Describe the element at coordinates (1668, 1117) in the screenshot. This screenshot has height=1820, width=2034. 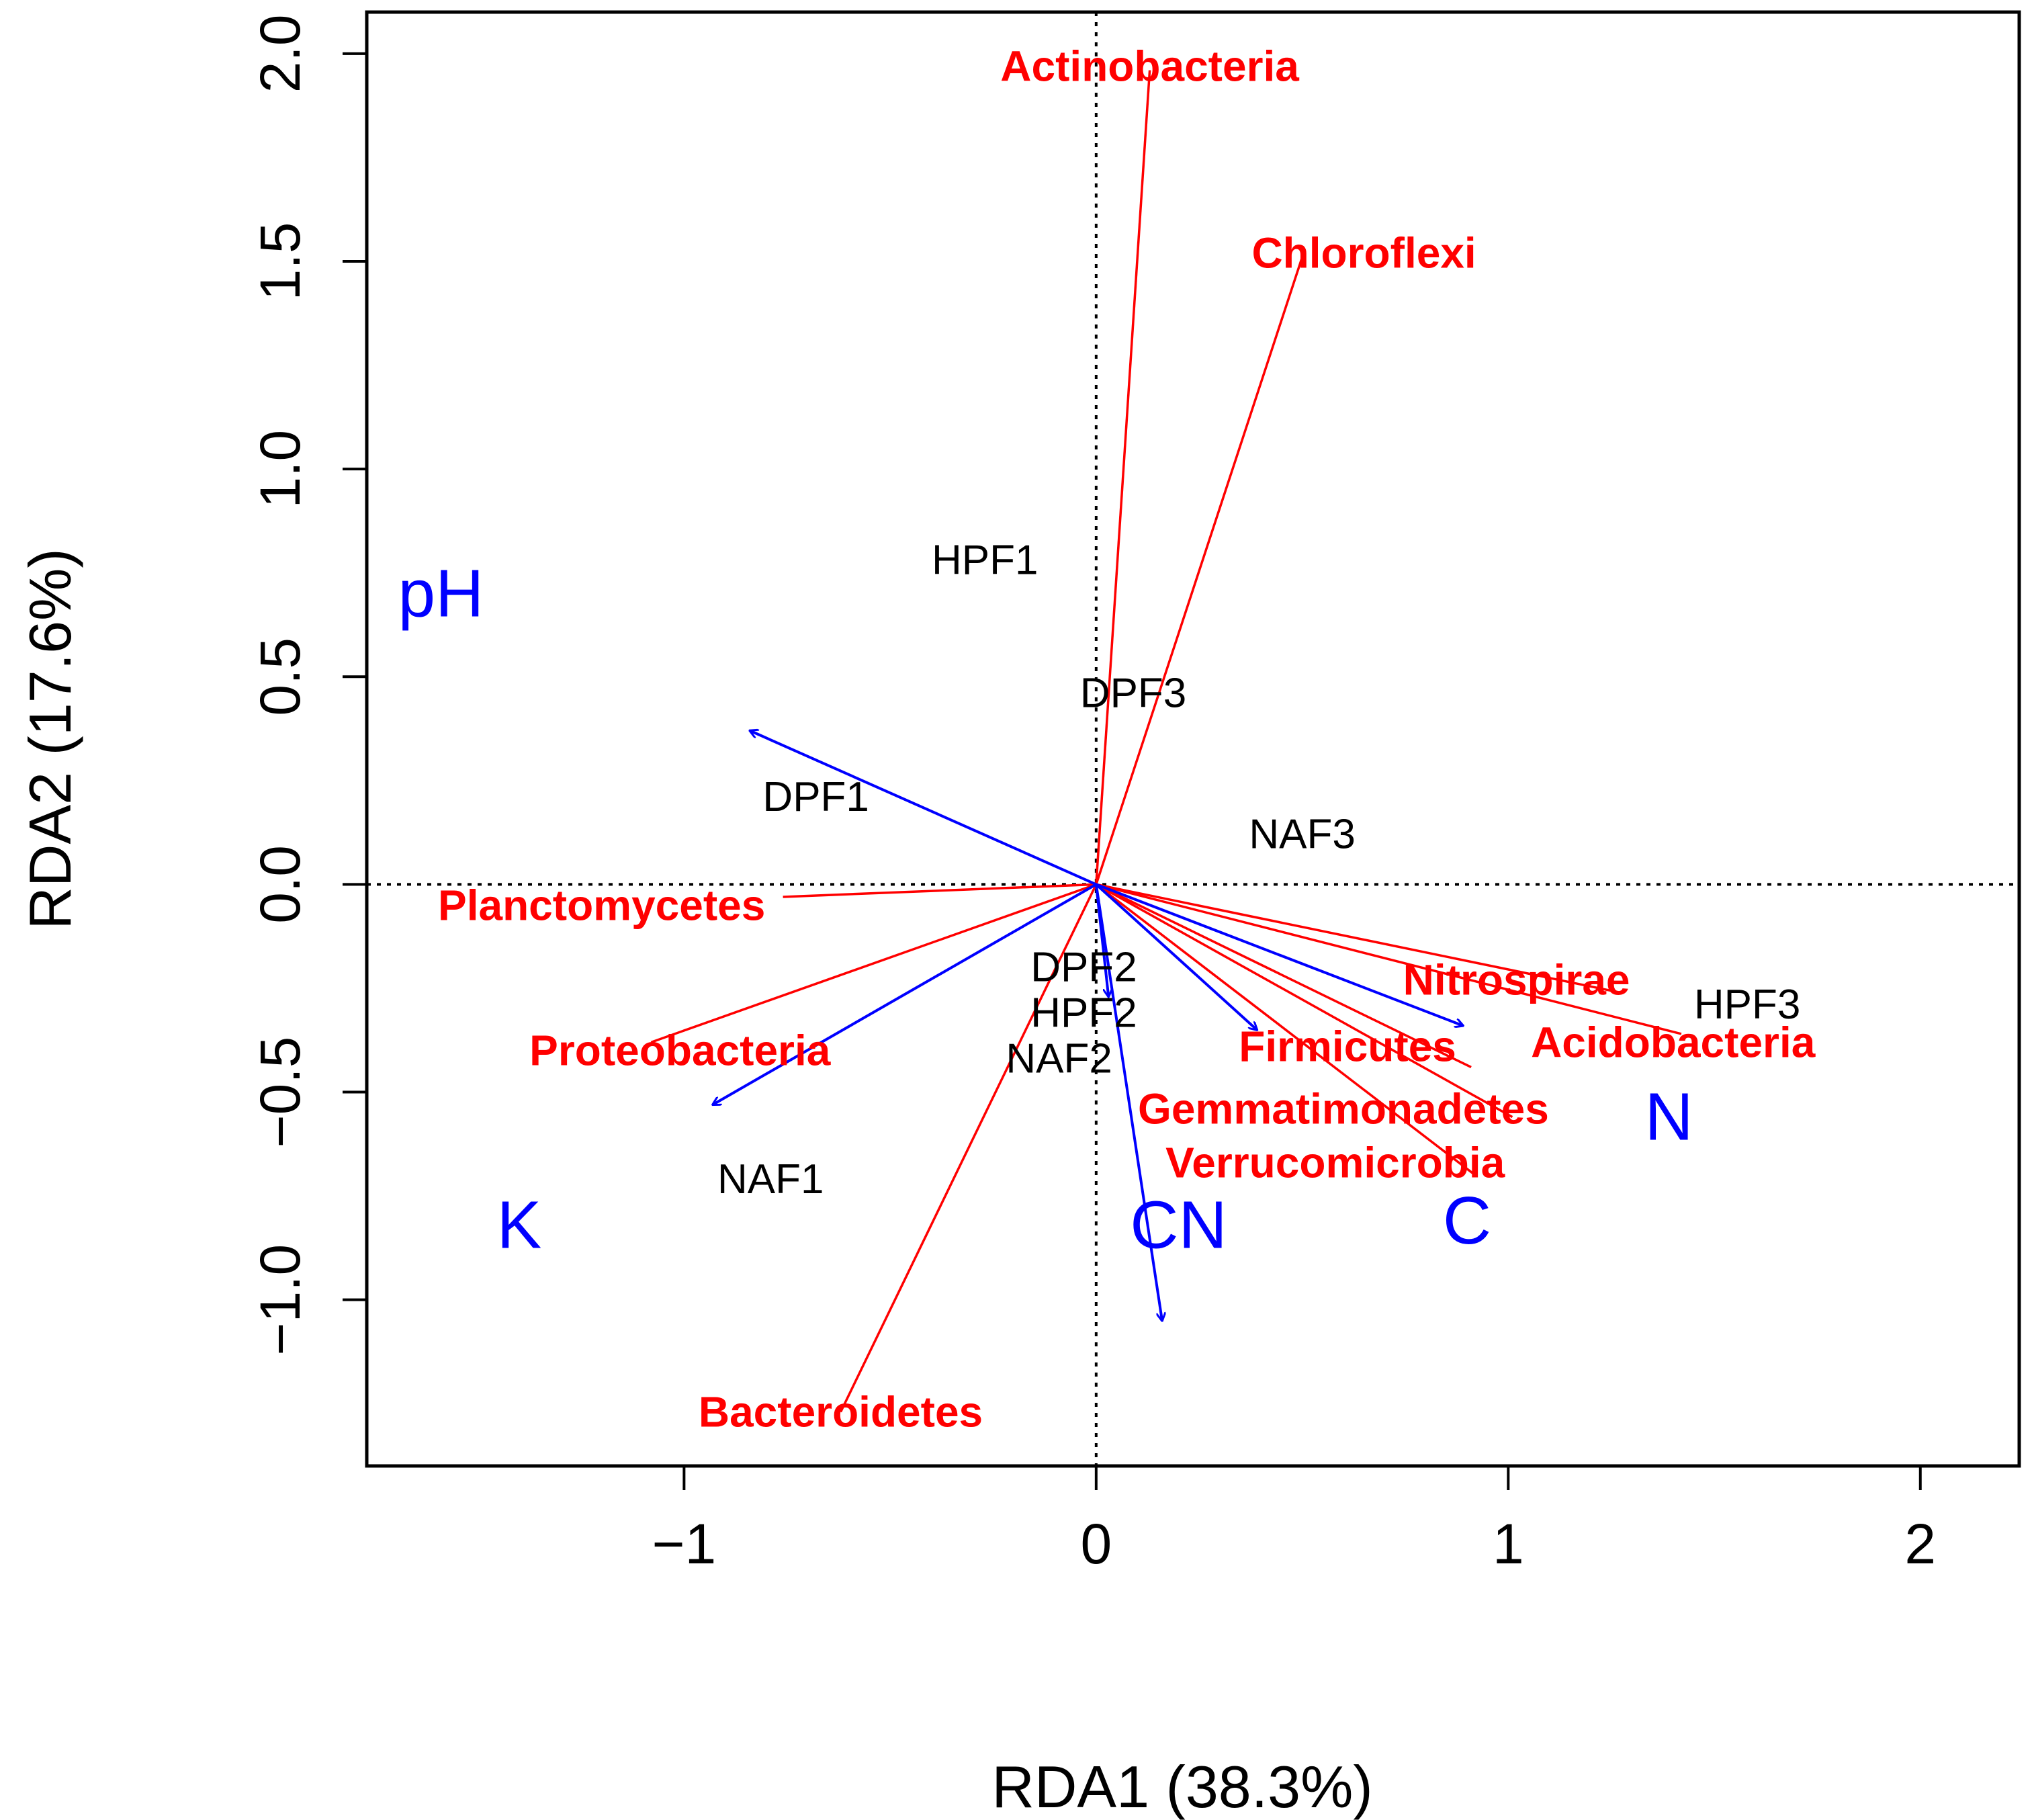
I see `env-label-n: N` at that location.